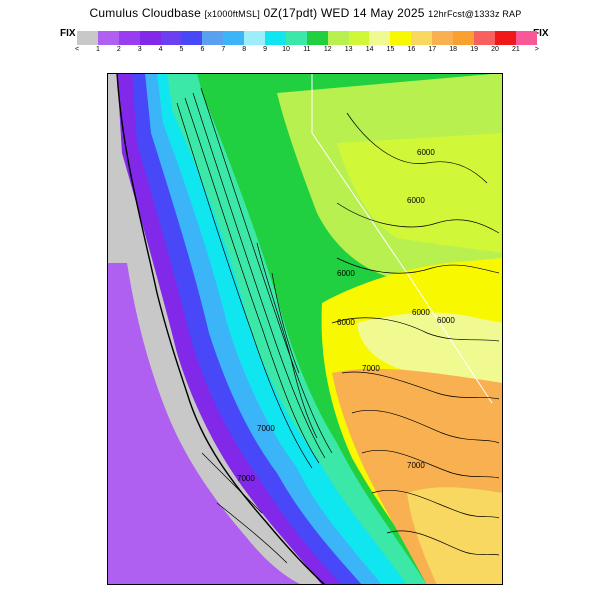 The image size is (611, 611). What do you see at coordinates (536, 49) in the screenshot?
I see `legend-tick-label: >` at bounding box center [536, 49].